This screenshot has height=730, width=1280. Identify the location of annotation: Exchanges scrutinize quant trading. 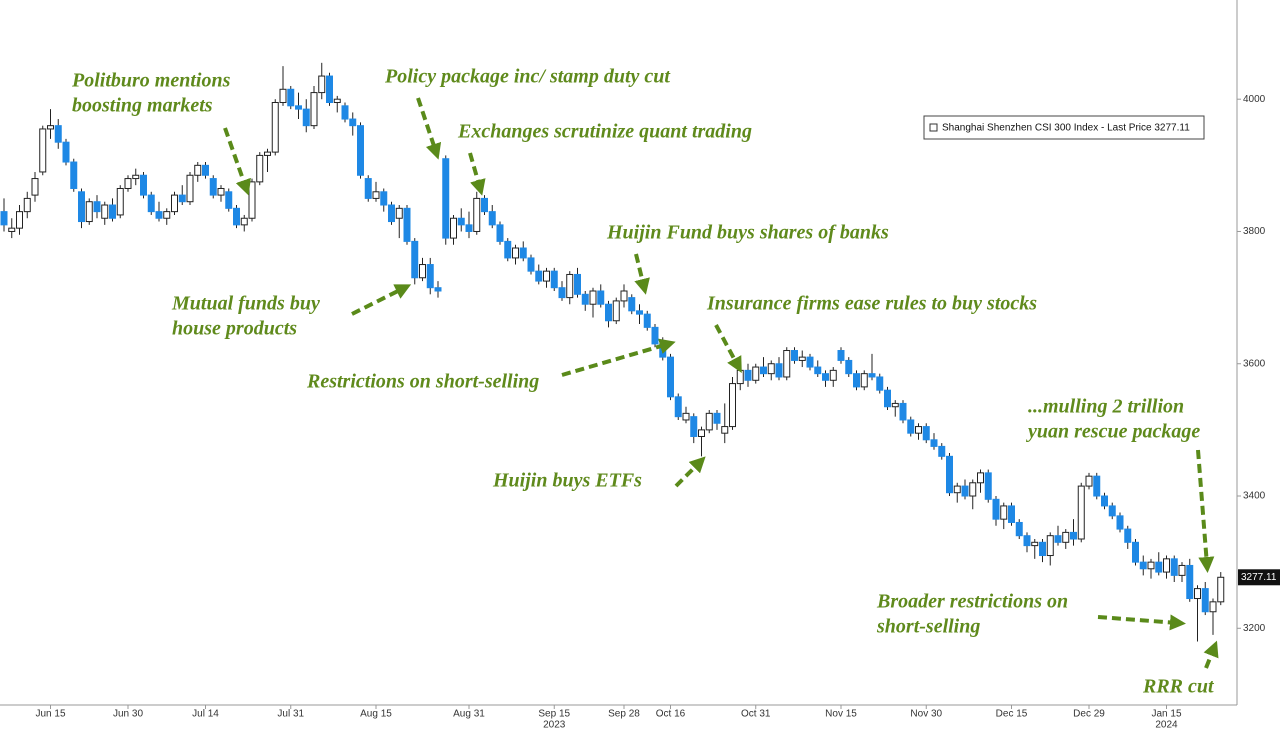
(604, 132).